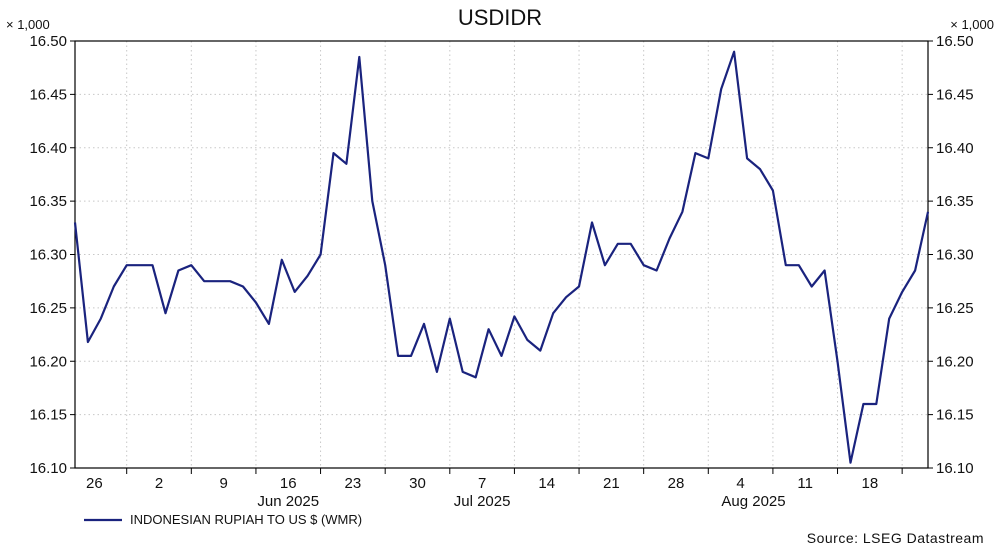  Describe the element at coordinates (955, 361) in the screenshot. I see `y-tick-label-right: 16.20` at that location.